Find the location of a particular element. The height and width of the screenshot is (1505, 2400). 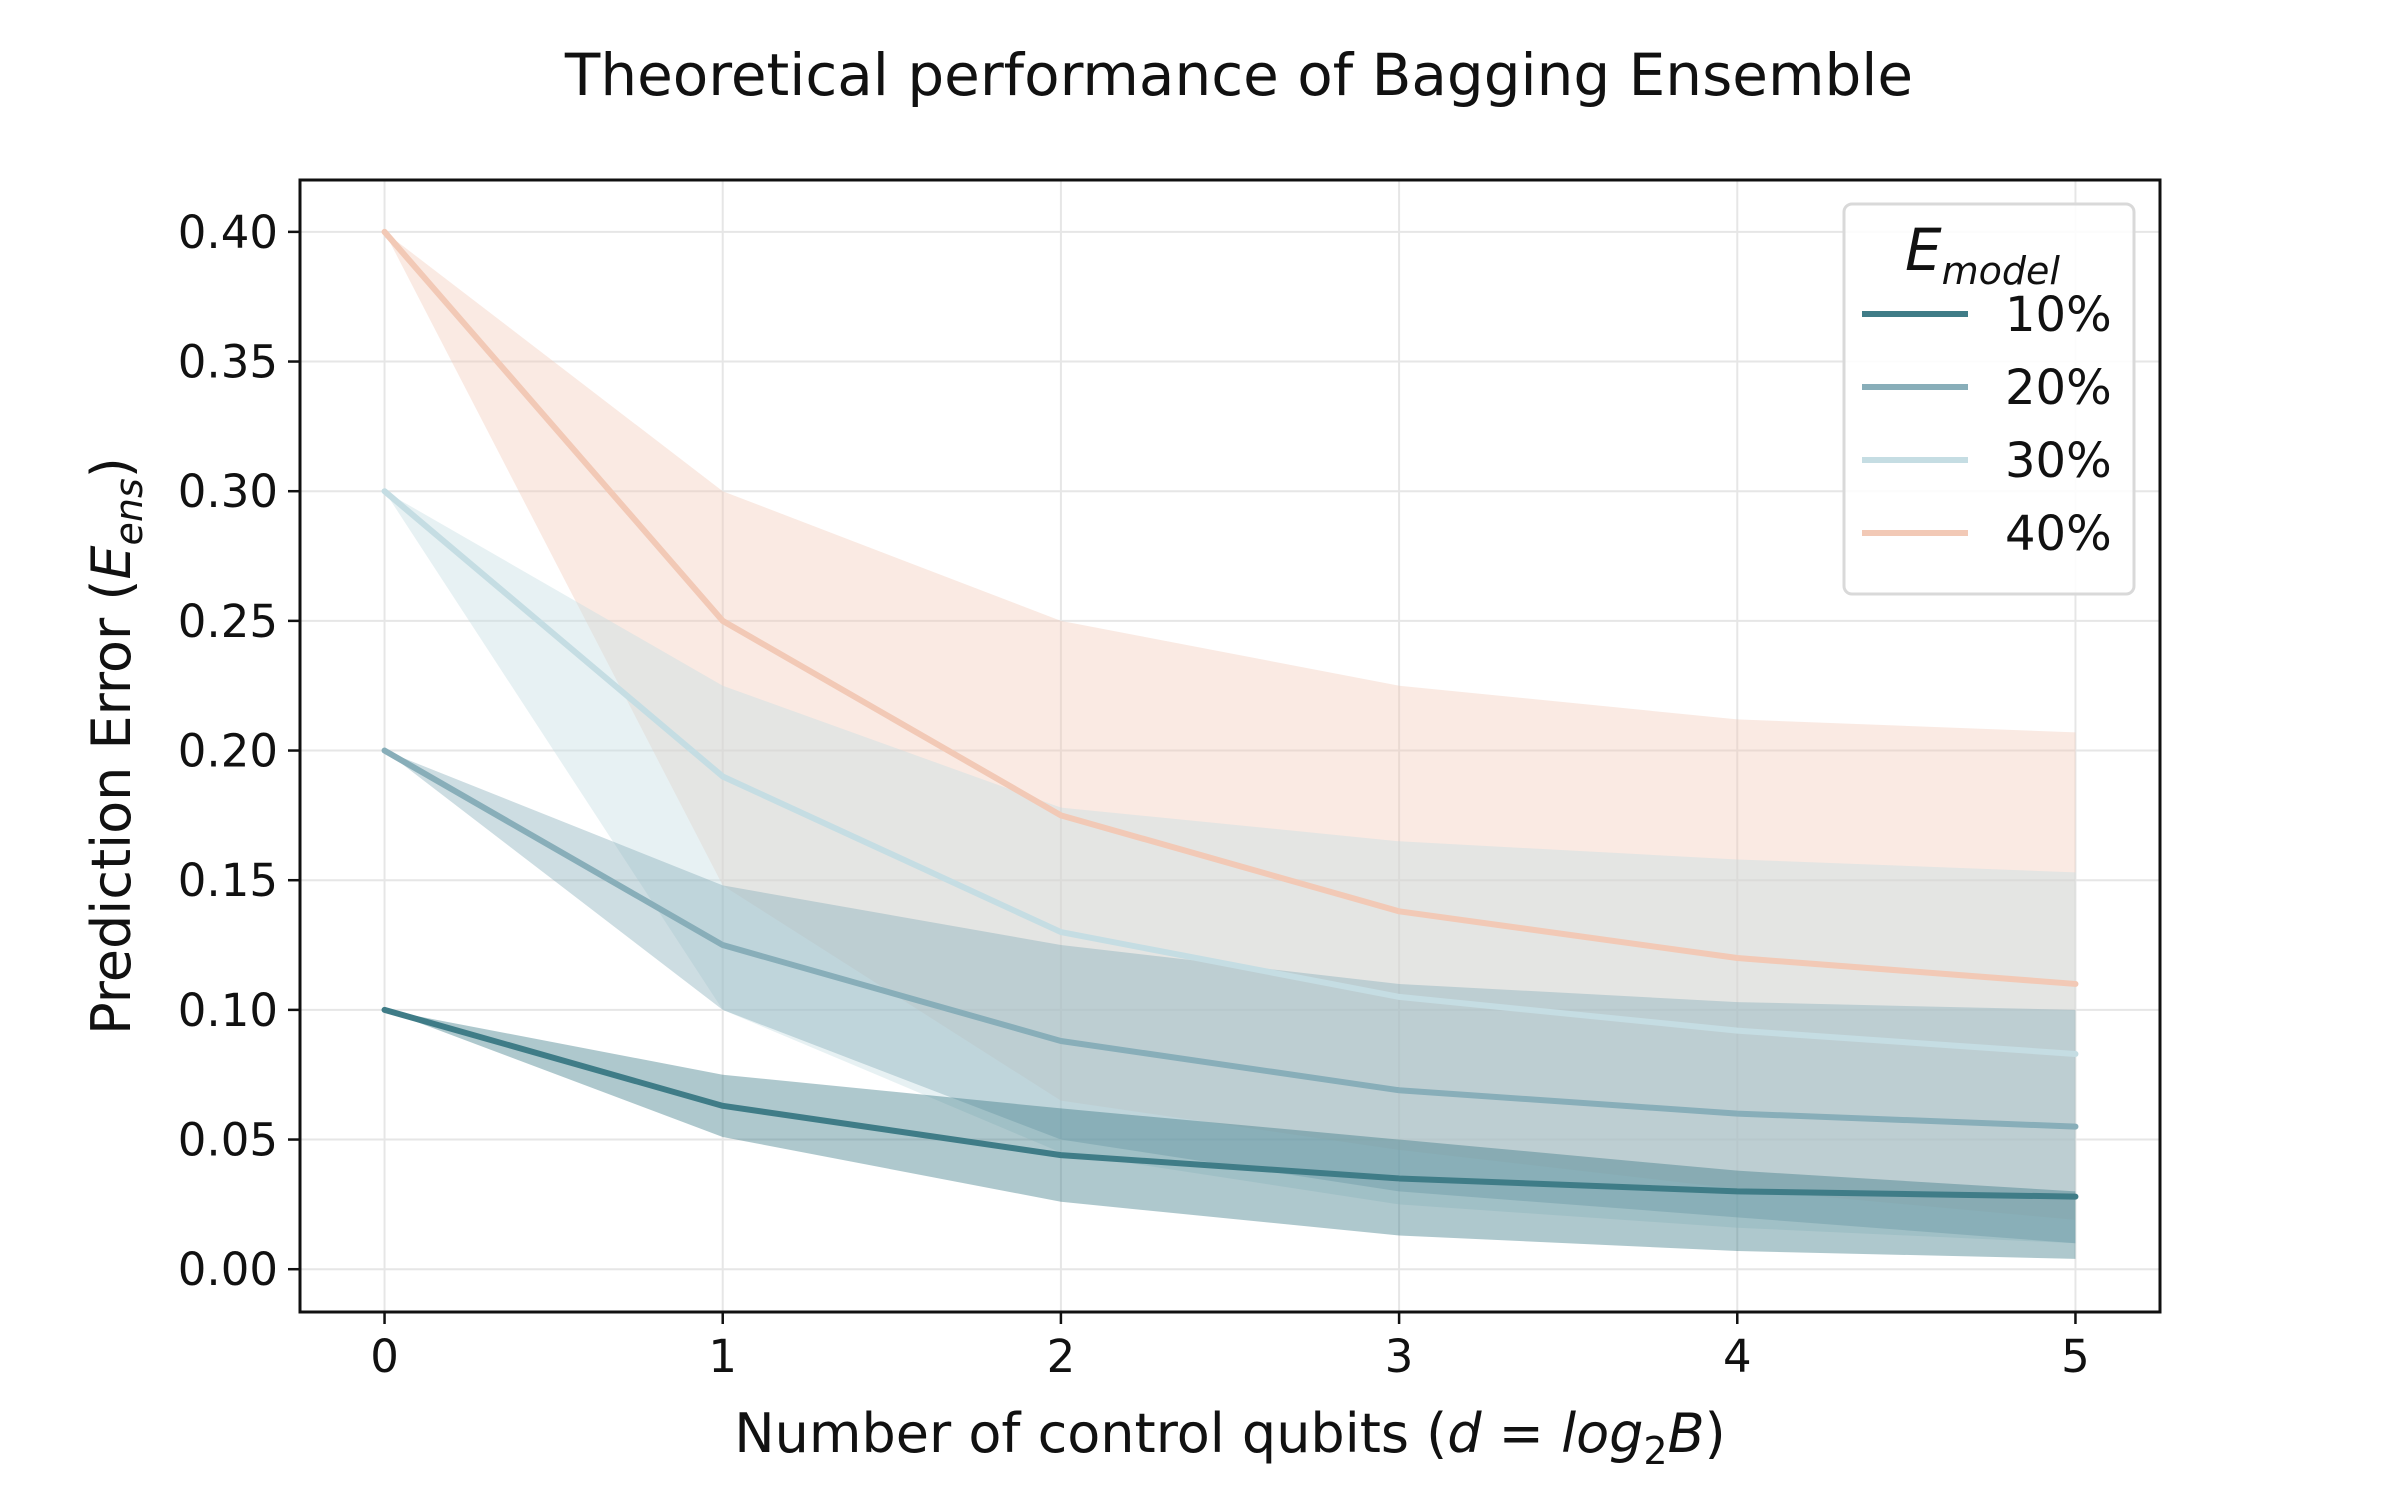

legend-box is located at coordinates (1989, 399).